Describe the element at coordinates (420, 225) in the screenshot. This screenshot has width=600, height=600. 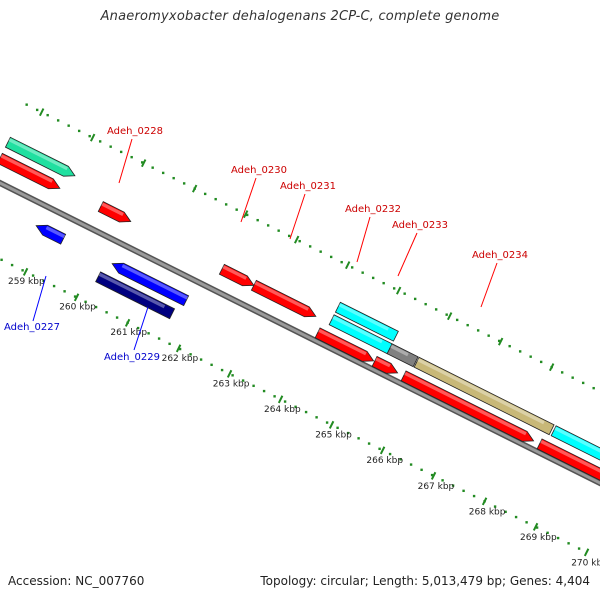
I see `gene-label: Adeh_0233` at that location.